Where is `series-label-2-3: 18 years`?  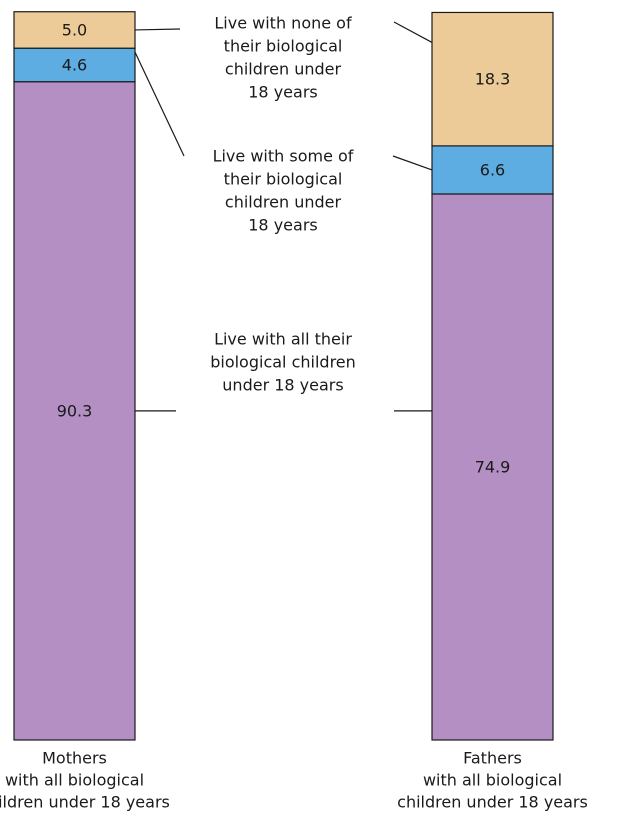
series-label-2-3: 18 years is located at coordinates (282, 92).